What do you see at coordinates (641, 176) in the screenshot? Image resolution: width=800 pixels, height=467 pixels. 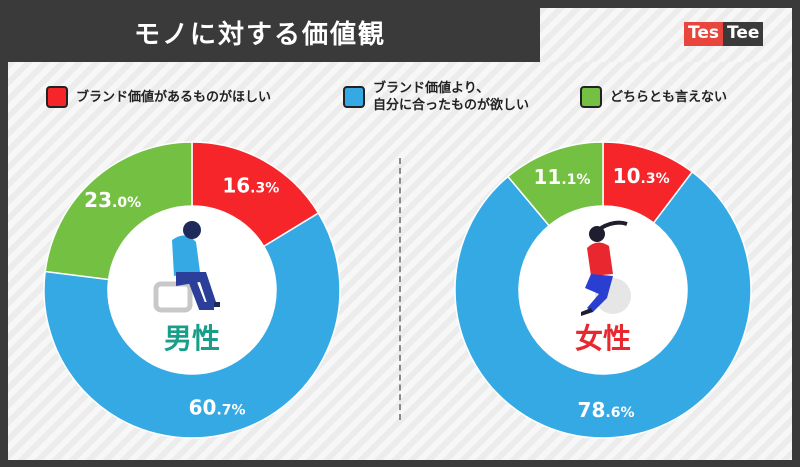 I see `slice-value-label: 10.3%` at bounding box center [641, 176].